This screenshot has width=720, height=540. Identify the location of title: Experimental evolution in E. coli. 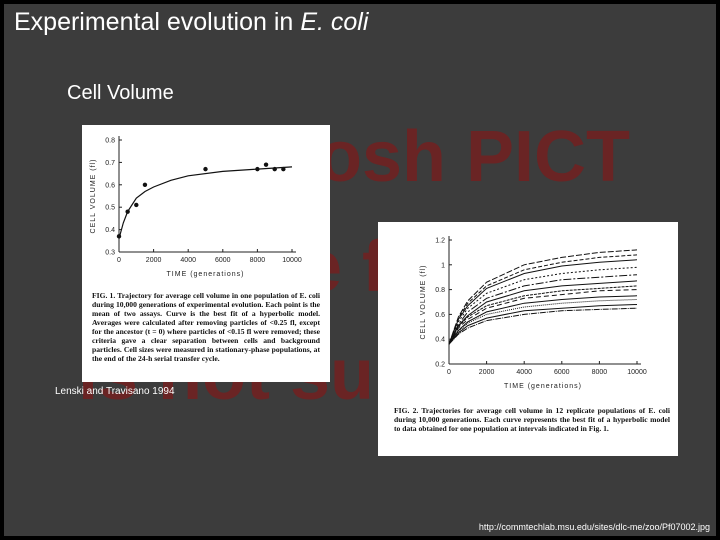
(191, 22).